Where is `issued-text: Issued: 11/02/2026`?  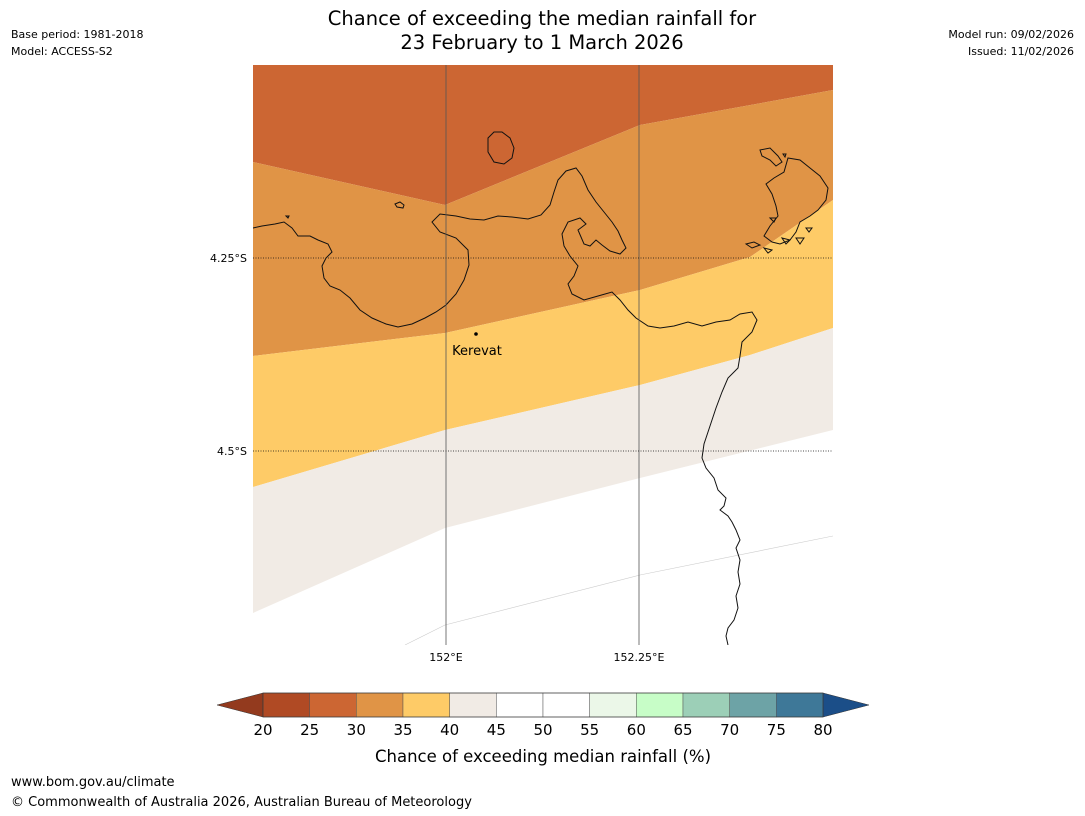 issued-text: Issued: 11/02/2026 is located at coordinates (1020, 51).